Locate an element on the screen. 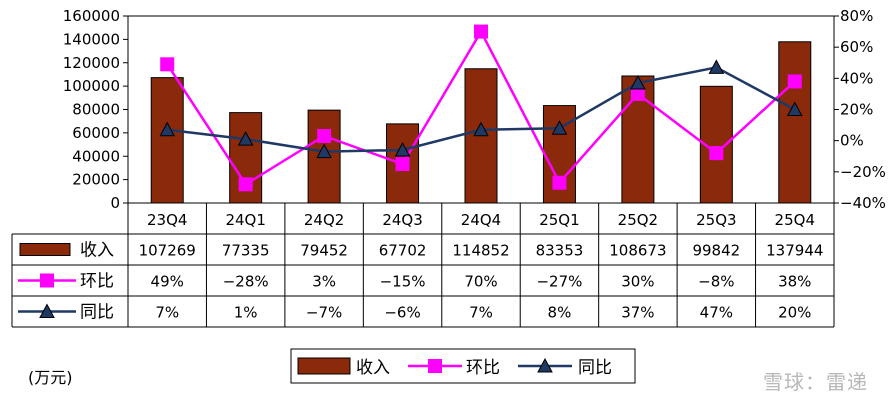  category-label: 25Q3 is located at coordinates (716, 220).